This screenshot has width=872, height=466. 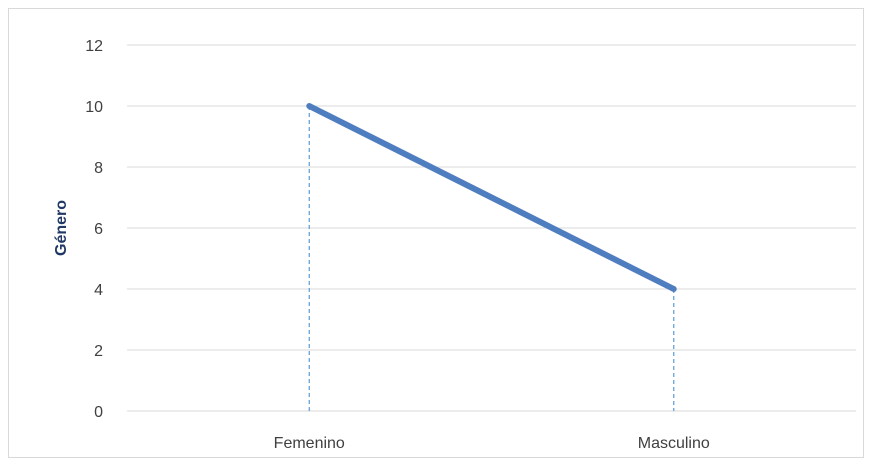 What do you see at coordinates (61, 228) in the screenshot?
I see `y-axis-title: Género` at bounding box center [61, 228].